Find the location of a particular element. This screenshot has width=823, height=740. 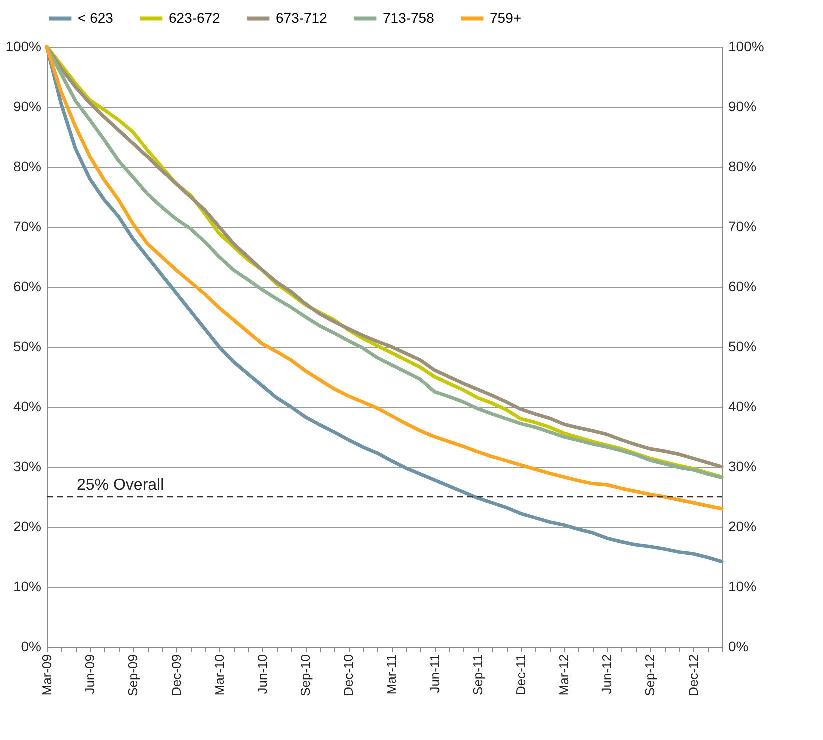

y2-tick-label: 50% is located at coordinates (742, 346).